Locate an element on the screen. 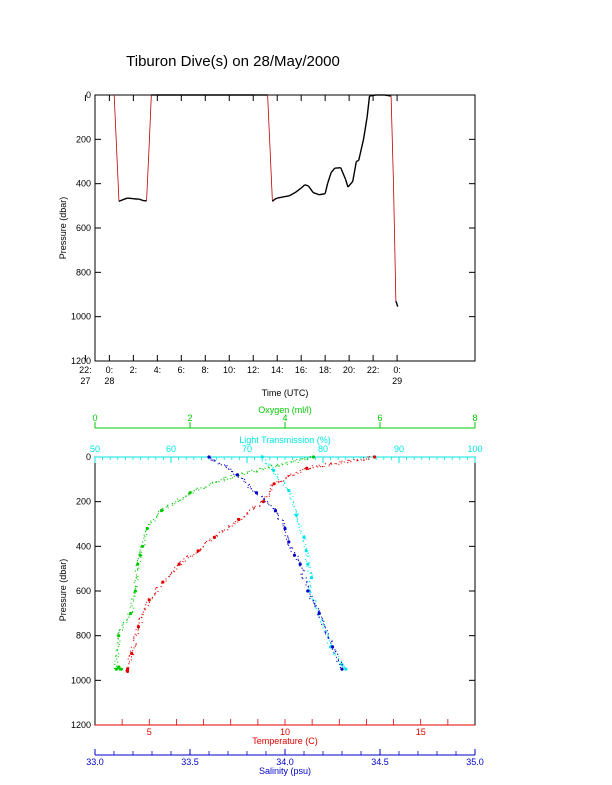  x-tick-label: 12: is located at coordinates (253, 370).